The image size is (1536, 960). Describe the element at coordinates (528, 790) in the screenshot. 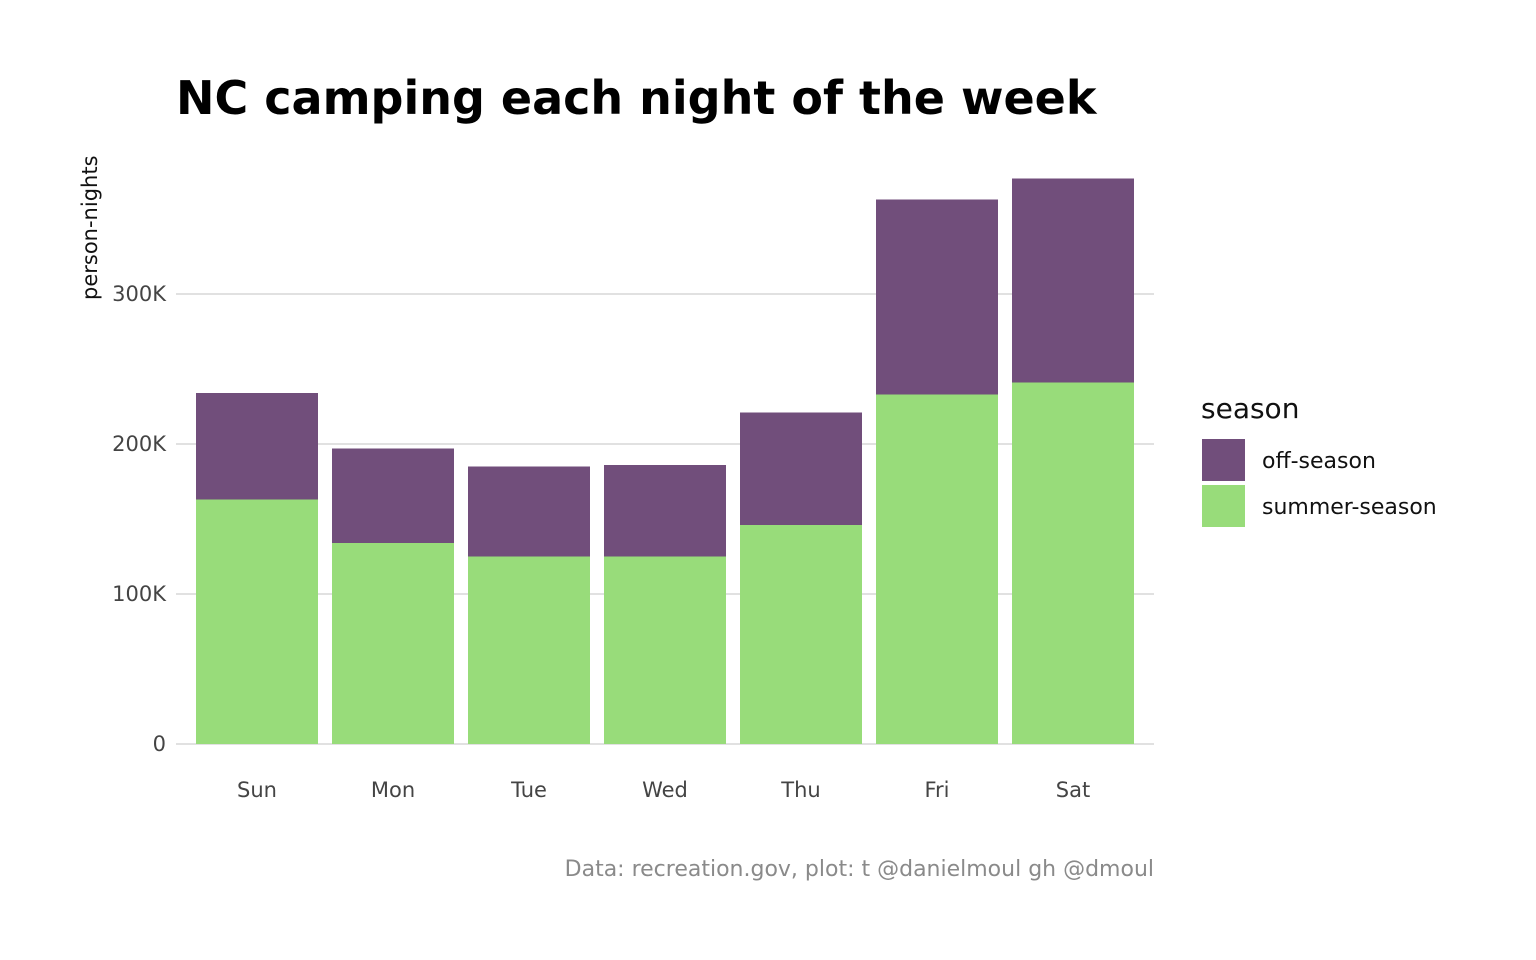

I see `x-tick-label: Tue` at that location.